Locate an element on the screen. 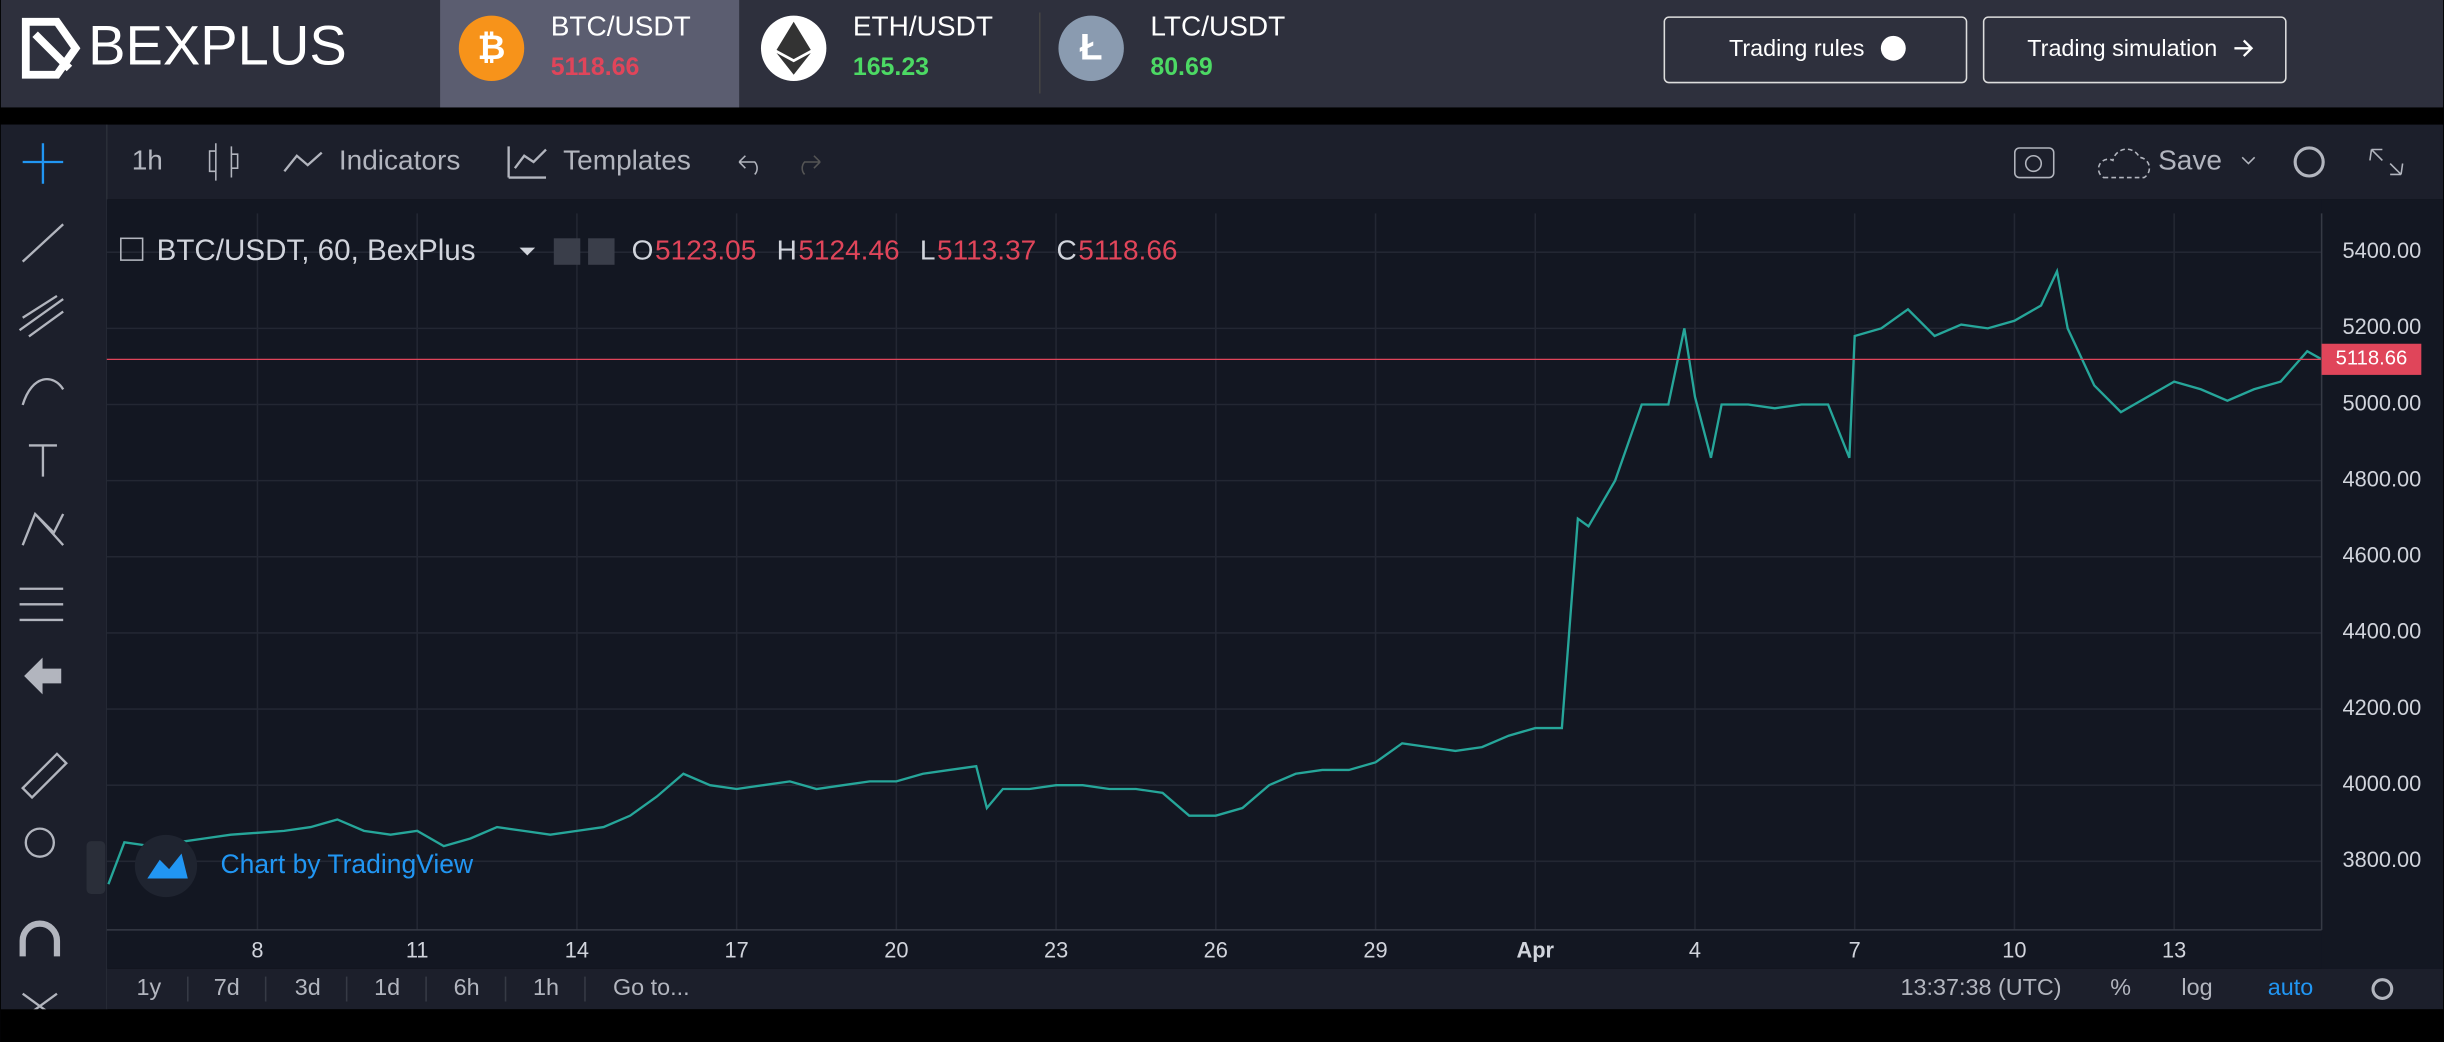  settings-icon is located at coordinates (2309, 162).